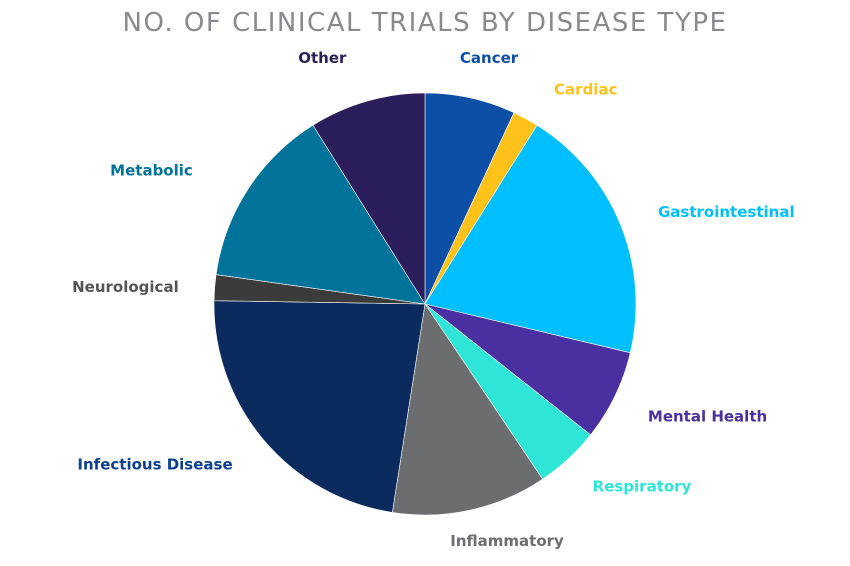 This screenshot has width=850, height=566. I want to click on pie-label-neurological: Neurological, so click(125, 287).